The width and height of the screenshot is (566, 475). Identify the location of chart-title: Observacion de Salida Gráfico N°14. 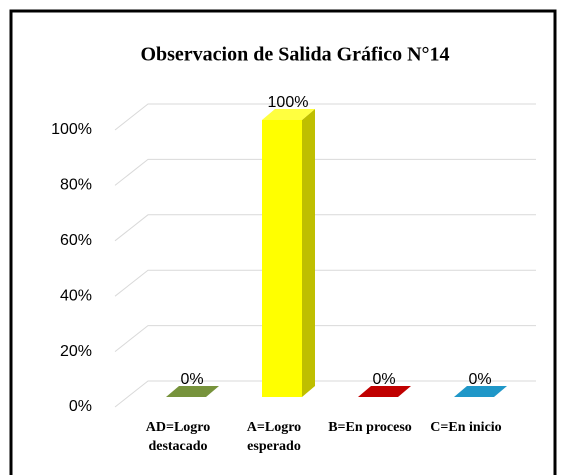
(294, 55).